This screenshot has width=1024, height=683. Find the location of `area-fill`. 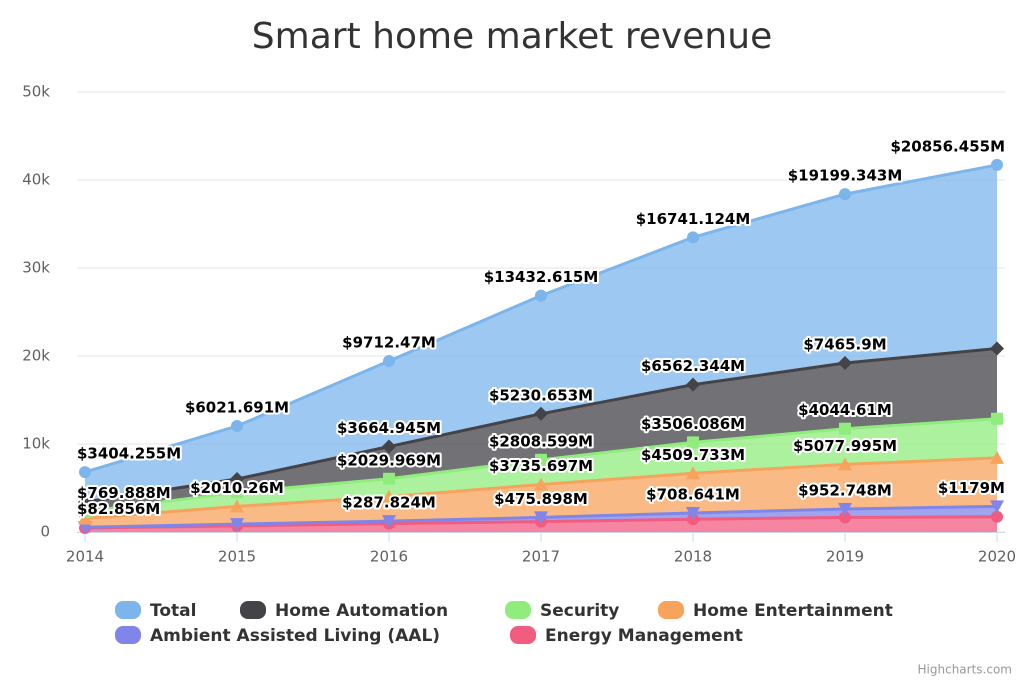

area-fill is located at coordinates (541, 468).